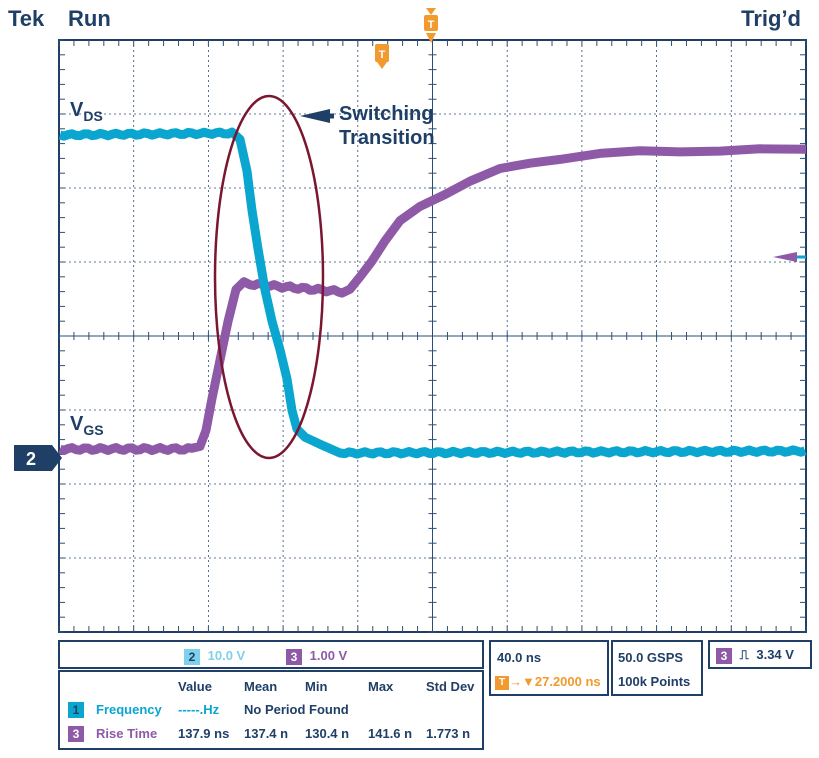  Describe the element at coordinates (390, 733) in the screenshot. I see `row-rise-time-max: 141.6 n` at that location.